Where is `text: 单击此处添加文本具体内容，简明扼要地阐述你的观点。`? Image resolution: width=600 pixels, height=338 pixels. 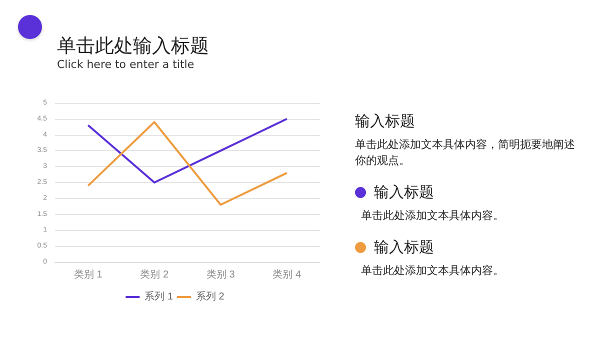 text: 单击此处添加文本具体内容，简明扼要地阐述你的观点。 is located at coordinates (465, 153).